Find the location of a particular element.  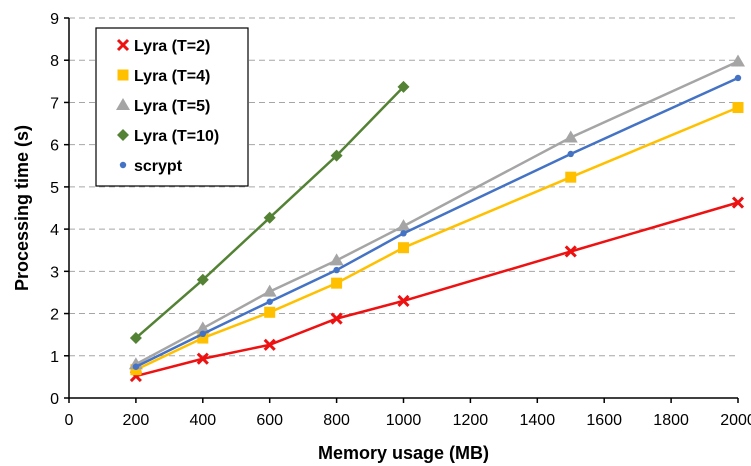

x-tick-label: 1600 is located at coordinates (604, 420).